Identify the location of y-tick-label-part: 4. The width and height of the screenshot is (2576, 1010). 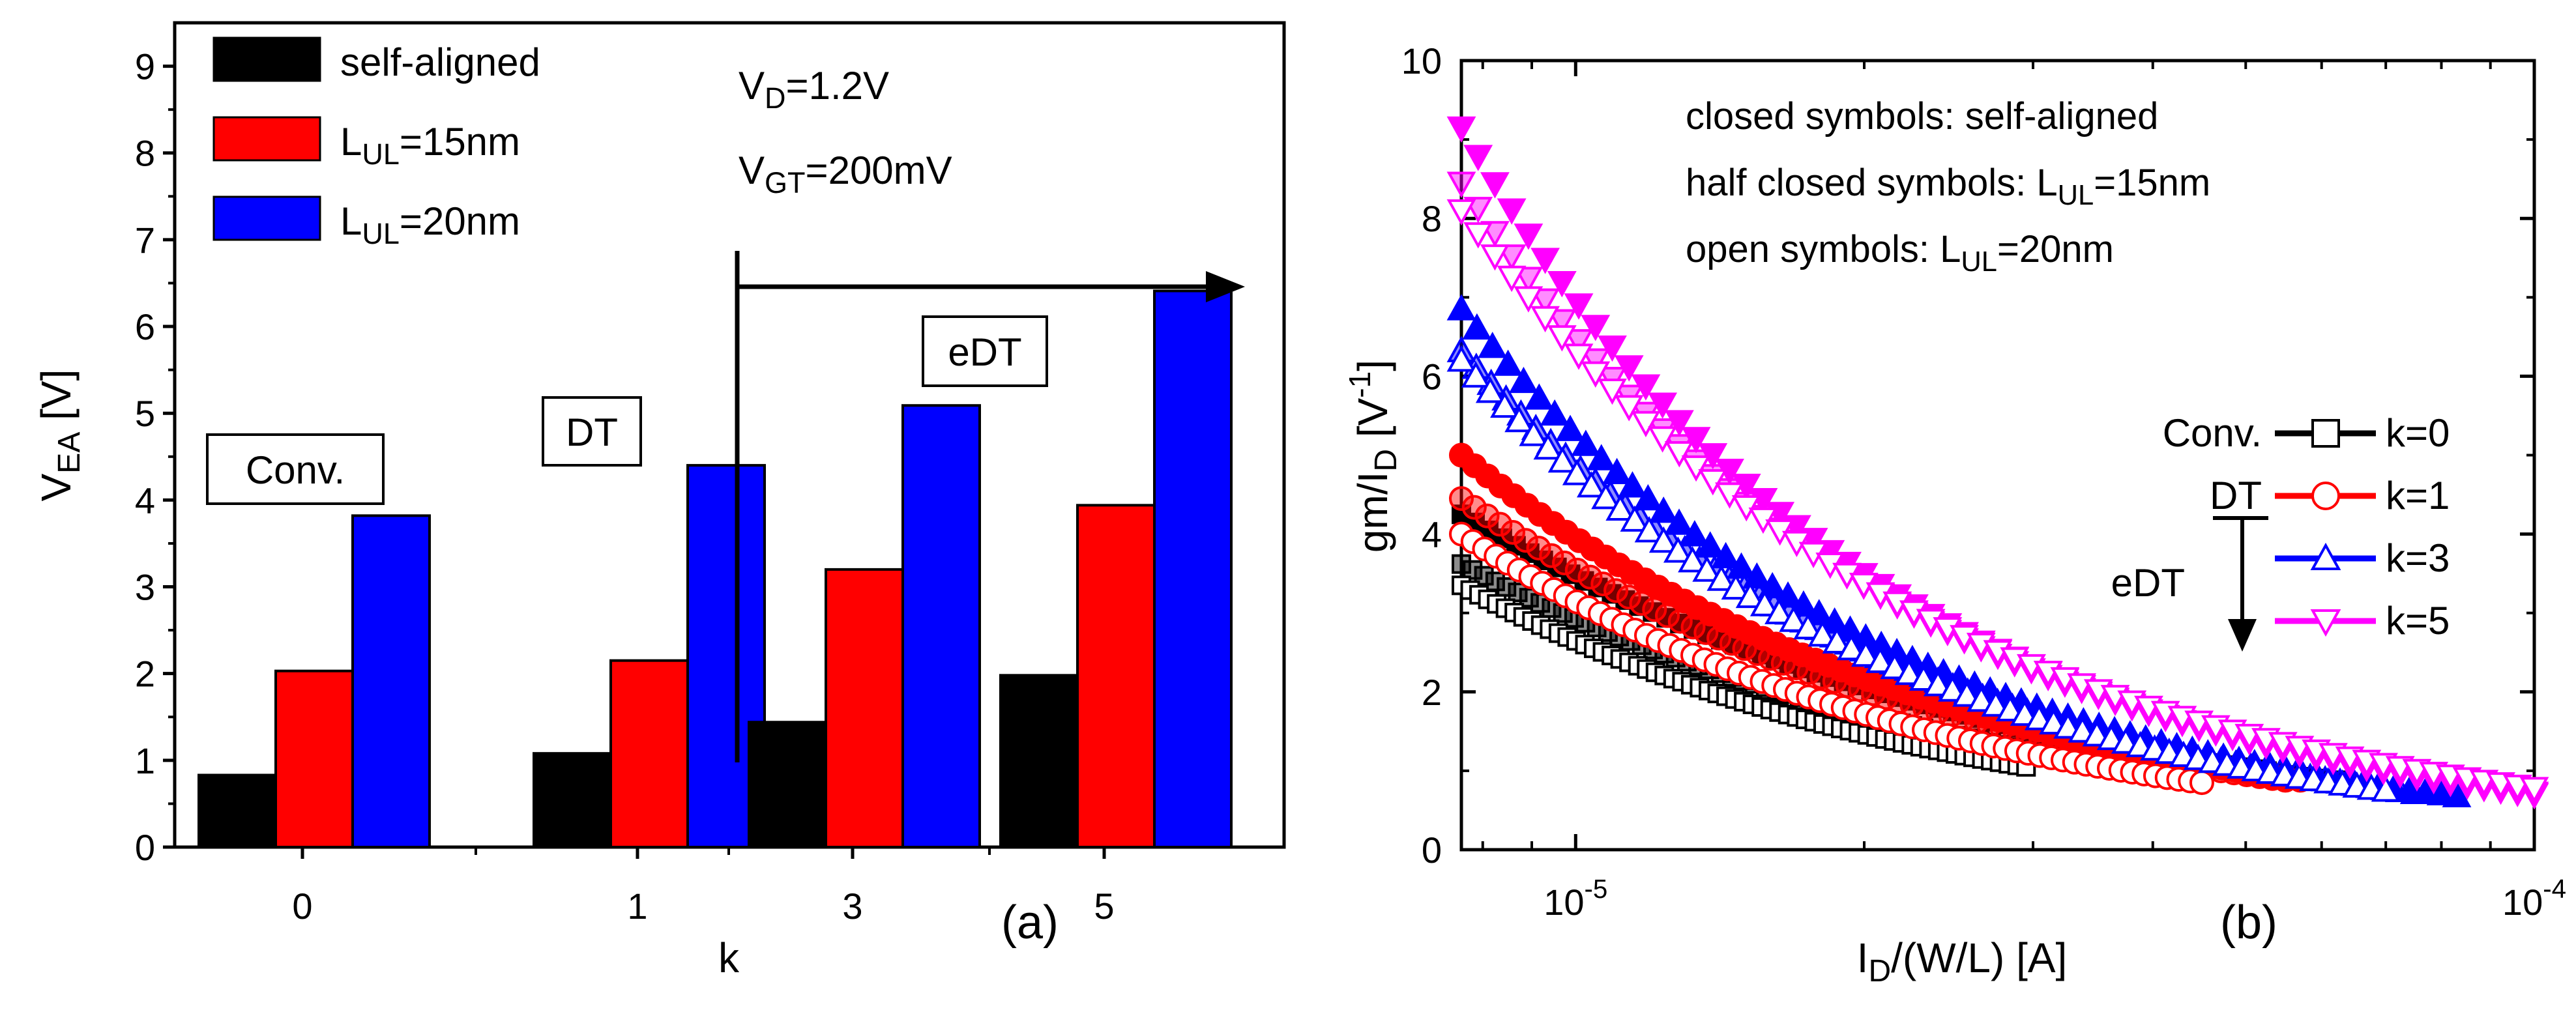
(145, 500).